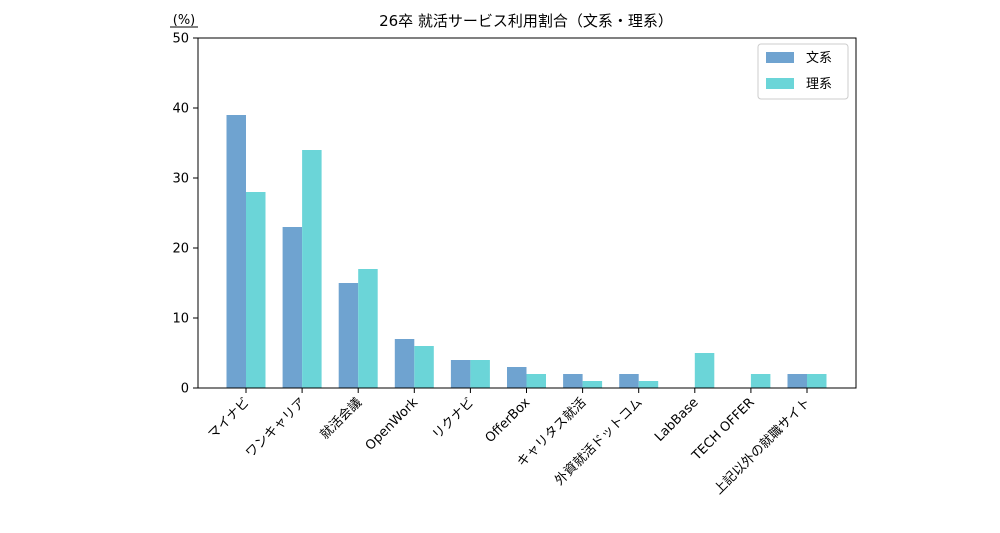  What do you see at coordinates (677, 420) in the screenshot?
I see `x-tick-label: LabBase` at bounding box center [677, 420].